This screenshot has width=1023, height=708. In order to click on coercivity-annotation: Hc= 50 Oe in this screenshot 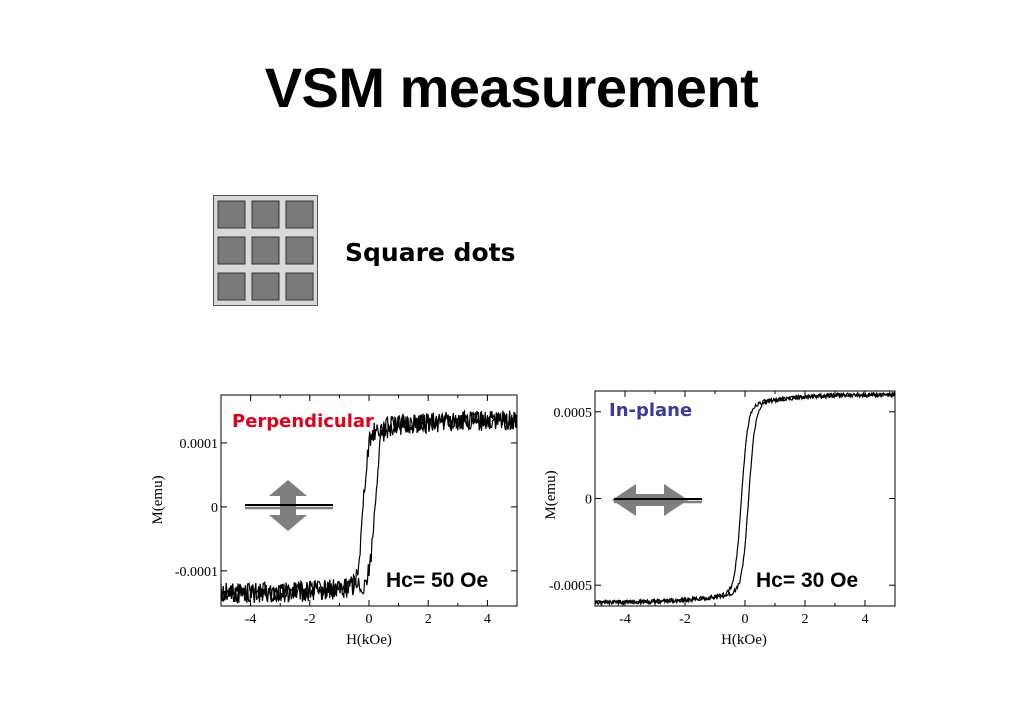, I will do `click(437, 580)`.